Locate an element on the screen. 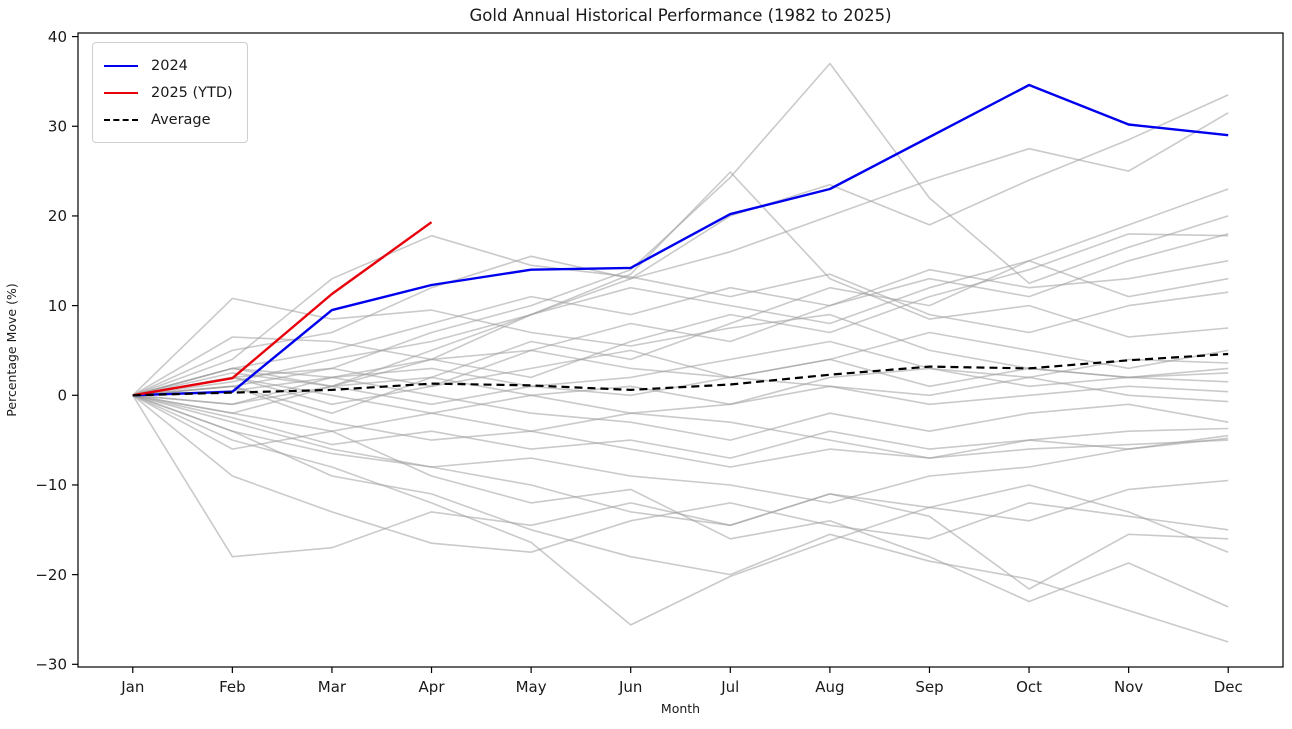  x-tick-label: Jun is located at coordinates (630, 687).